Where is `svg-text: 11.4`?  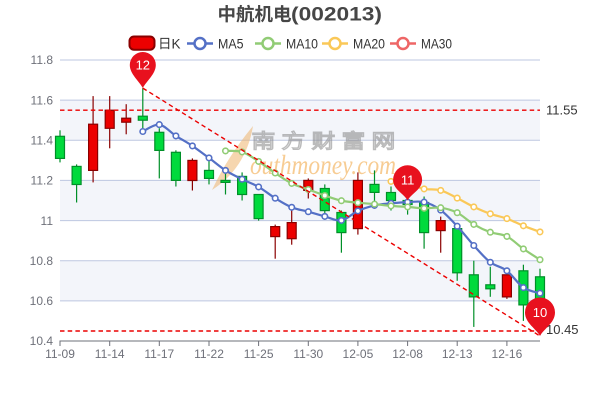 svg-text: 11.4 is located at coordinates (42, 141).